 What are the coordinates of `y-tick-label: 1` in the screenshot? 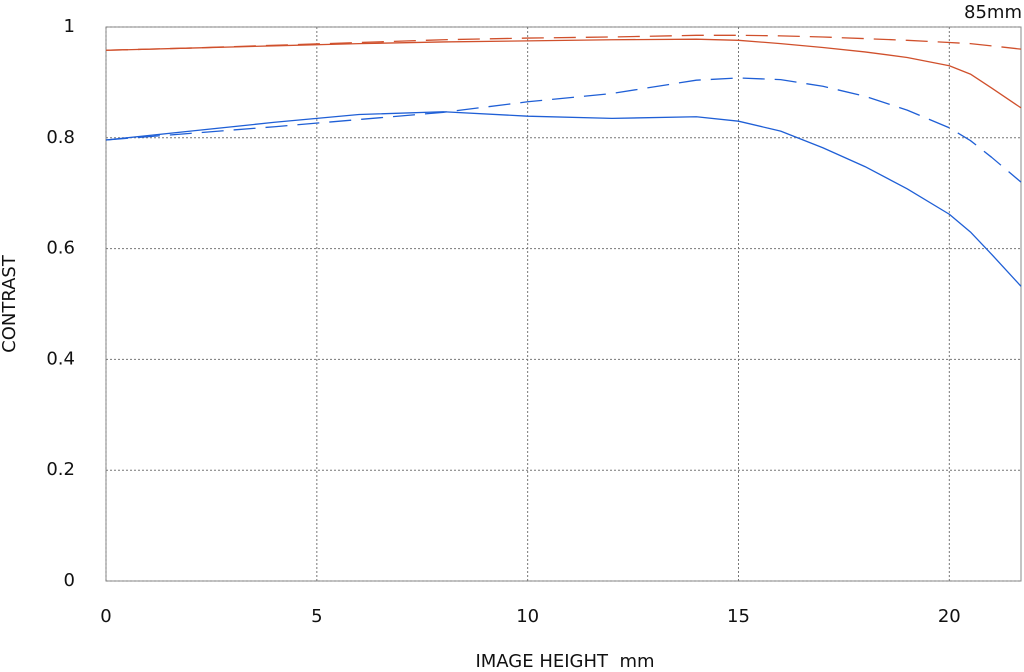 It's located at (69, 26).